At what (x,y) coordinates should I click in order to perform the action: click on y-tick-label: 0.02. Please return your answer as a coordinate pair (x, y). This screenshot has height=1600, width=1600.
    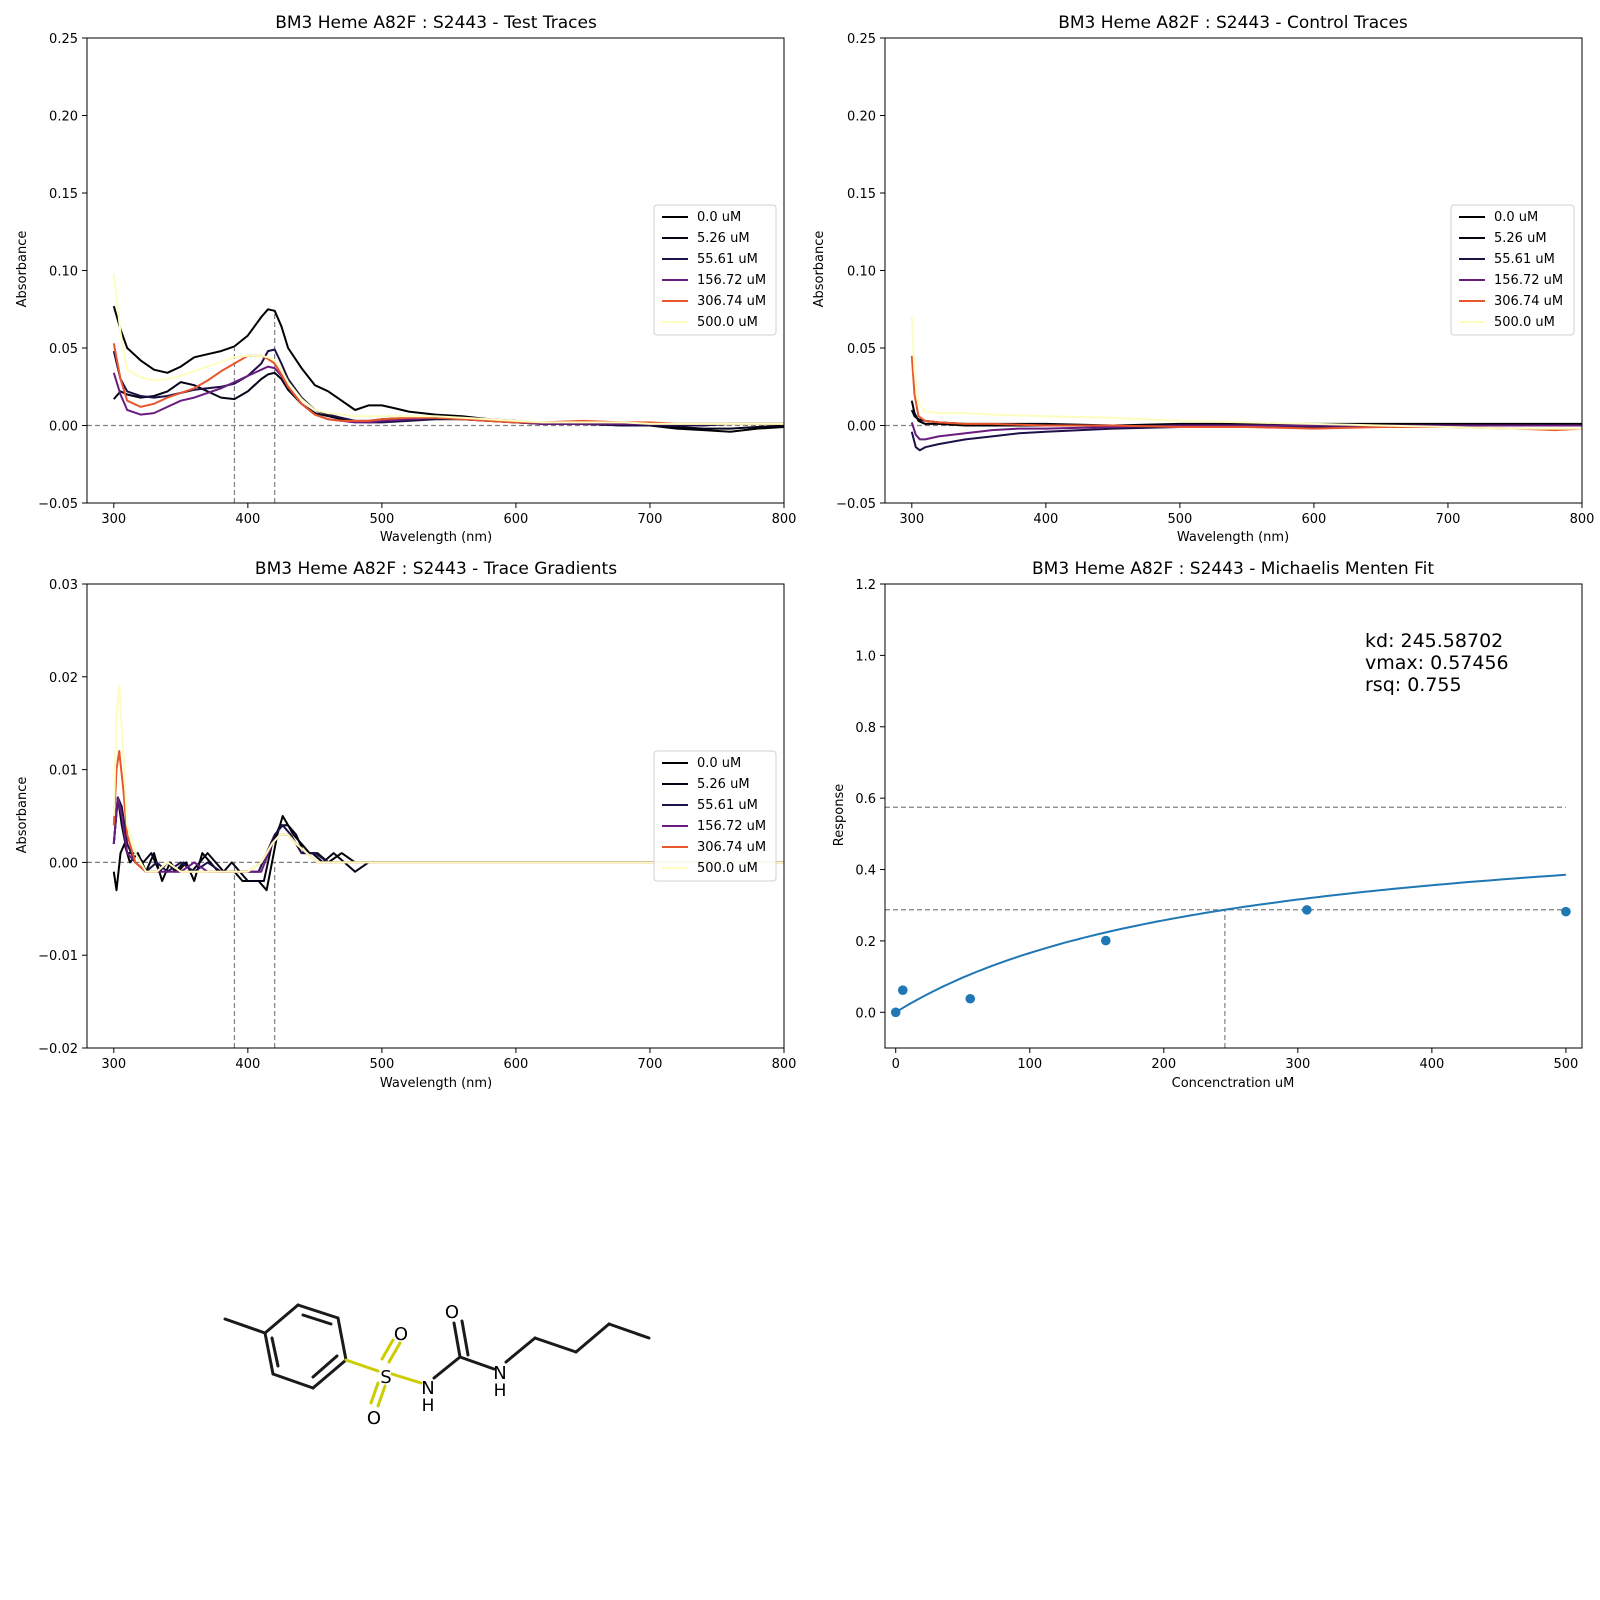
    Looking at the image, I should click on (63, 678).